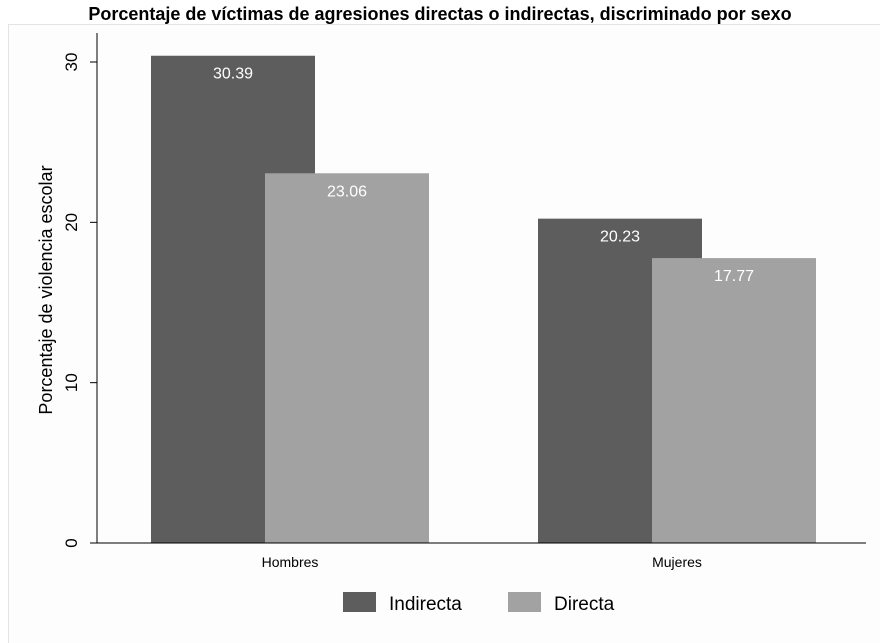 The height and width of the screenshot is (643, 880). Describe the element at coordinates (524, 602) in the screenshot. I see `legend-swatch-directa` at that location.